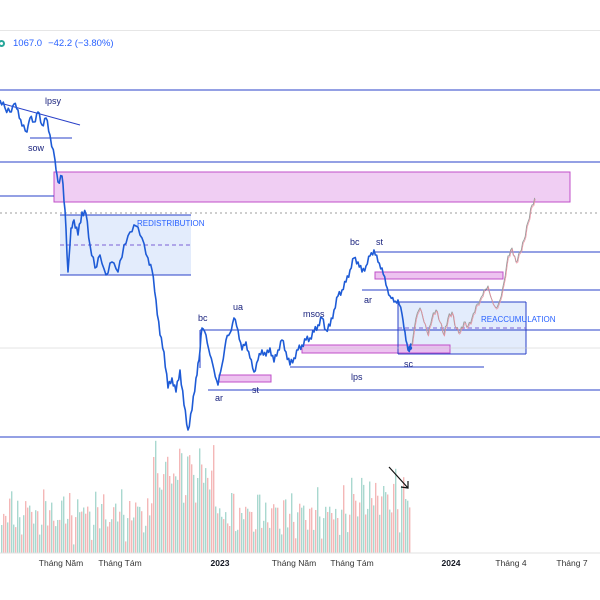  I want to click on toolbar-divider, so click(300, 30).